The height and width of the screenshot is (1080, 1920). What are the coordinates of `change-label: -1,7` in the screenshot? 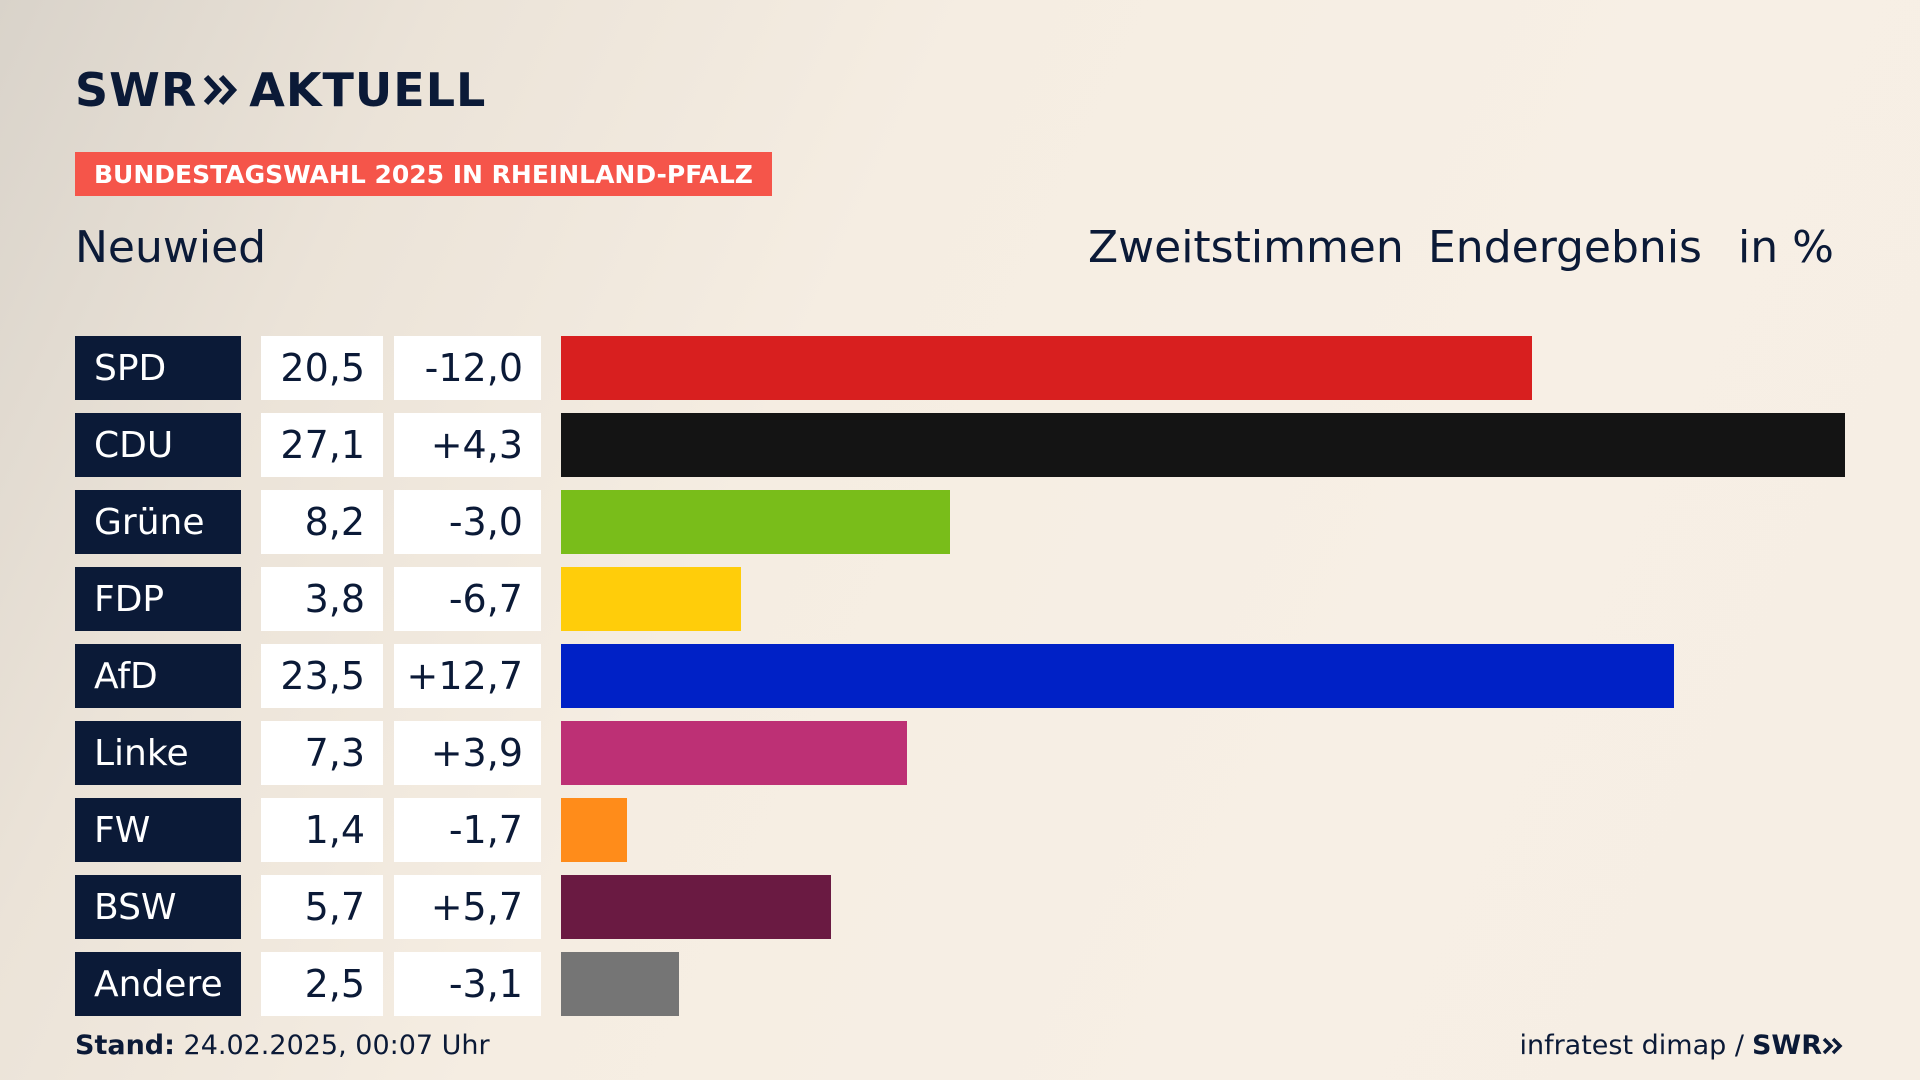 It's located at (467, 830).